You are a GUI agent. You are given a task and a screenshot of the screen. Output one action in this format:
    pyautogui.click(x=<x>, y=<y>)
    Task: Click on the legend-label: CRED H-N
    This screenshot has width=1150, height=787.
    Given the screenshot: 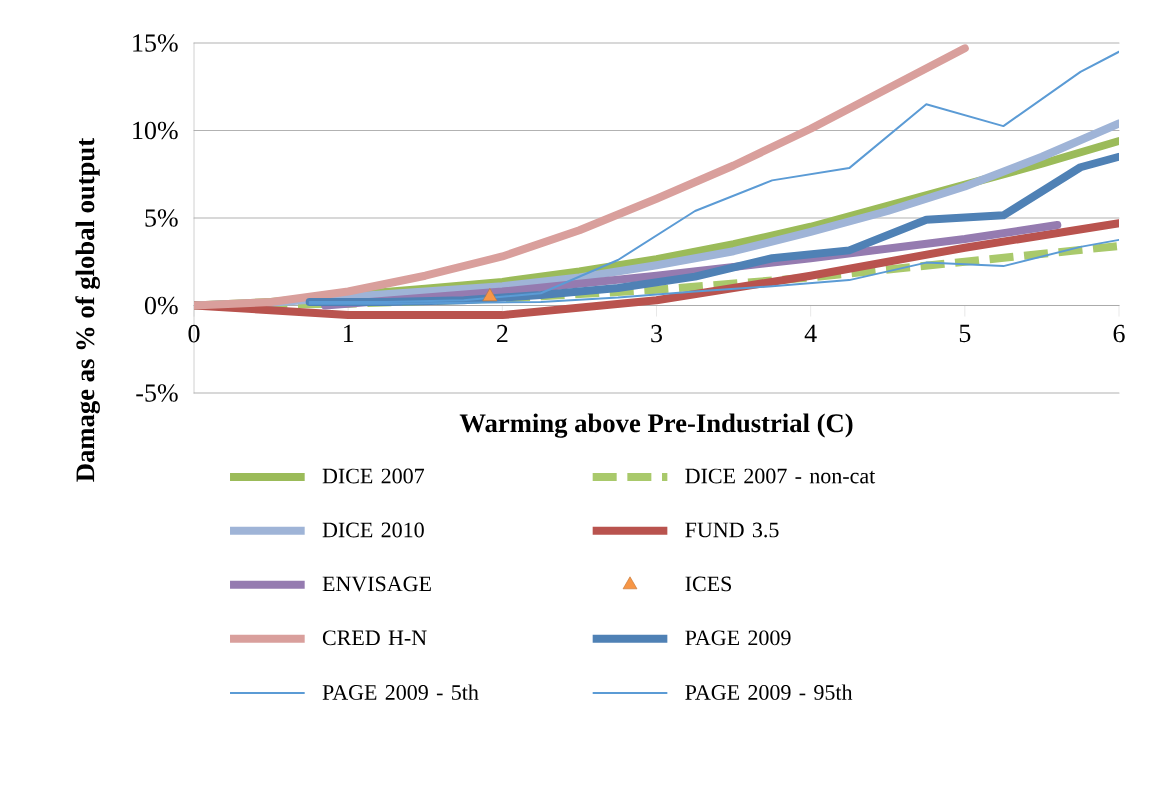 What is the action you would take?
    pyautogui.click(x=374, y=638)
    